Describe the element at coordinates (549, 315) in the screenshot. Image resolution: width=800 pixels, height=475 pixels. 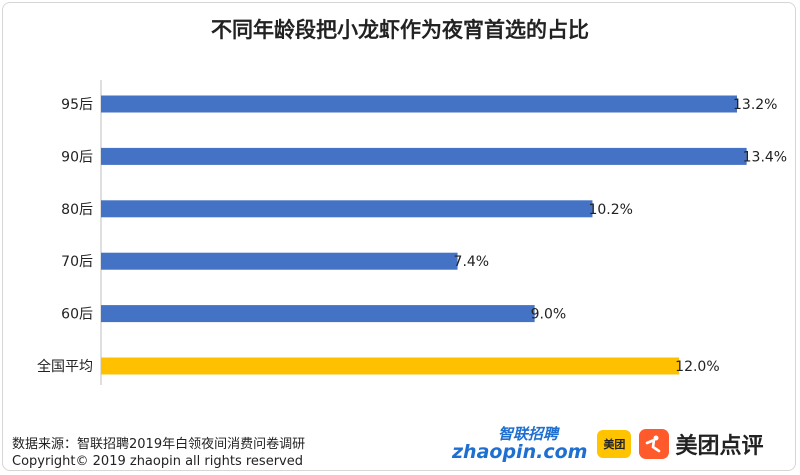
I see `value-label-4: 9.0%` at that location.